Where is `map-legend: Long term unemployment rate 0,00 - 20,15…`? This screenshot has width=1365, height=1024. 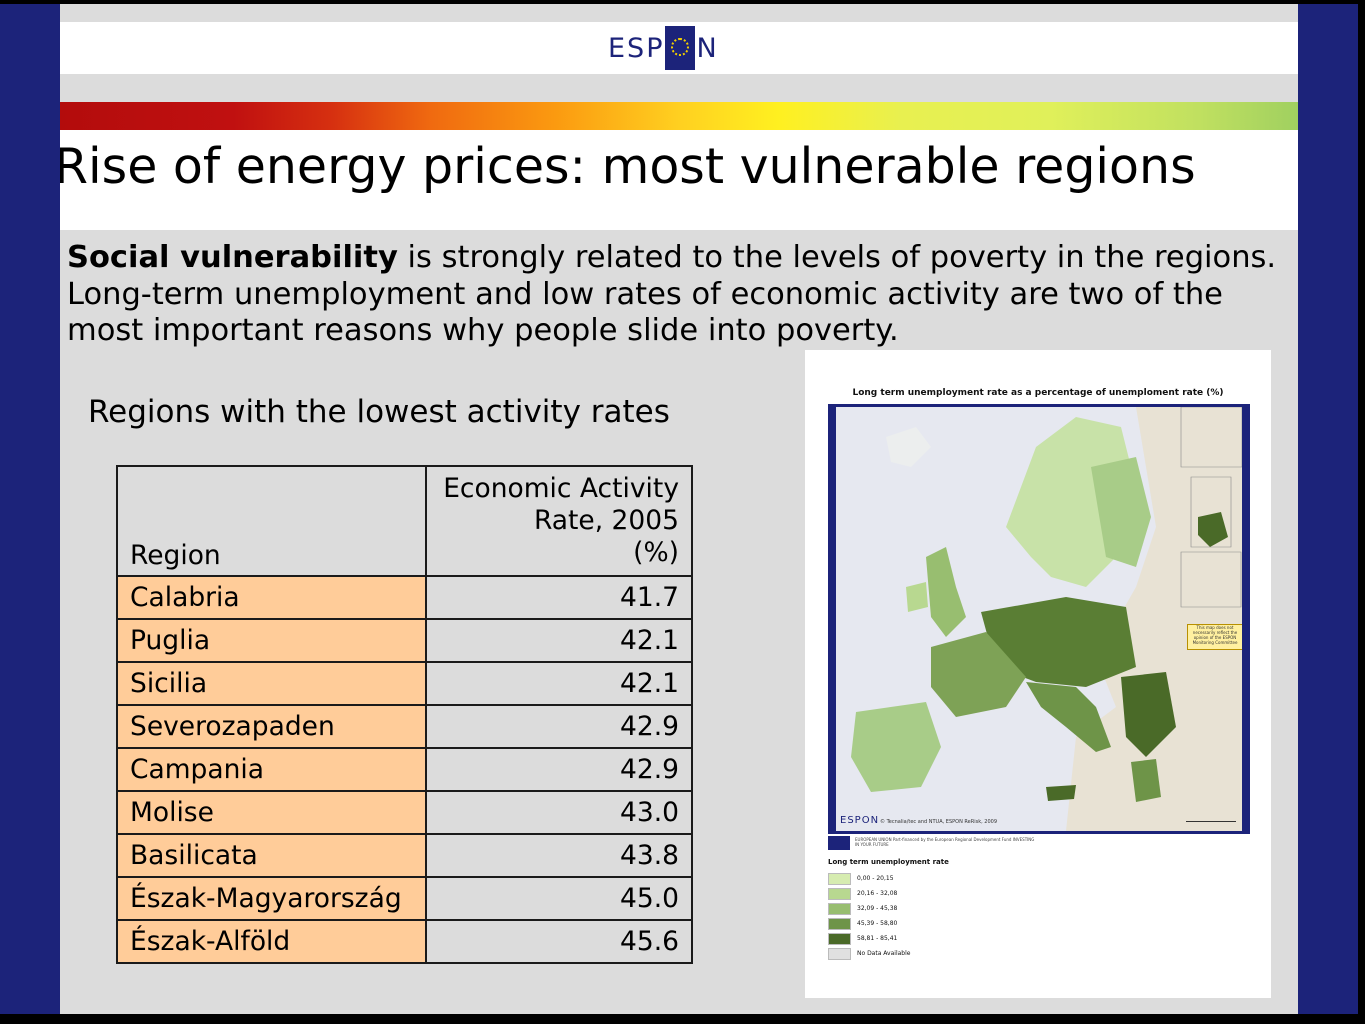
map-legend: Long term unemployment rate 0,00 - 20,15… is located at coordinates (888, 909).